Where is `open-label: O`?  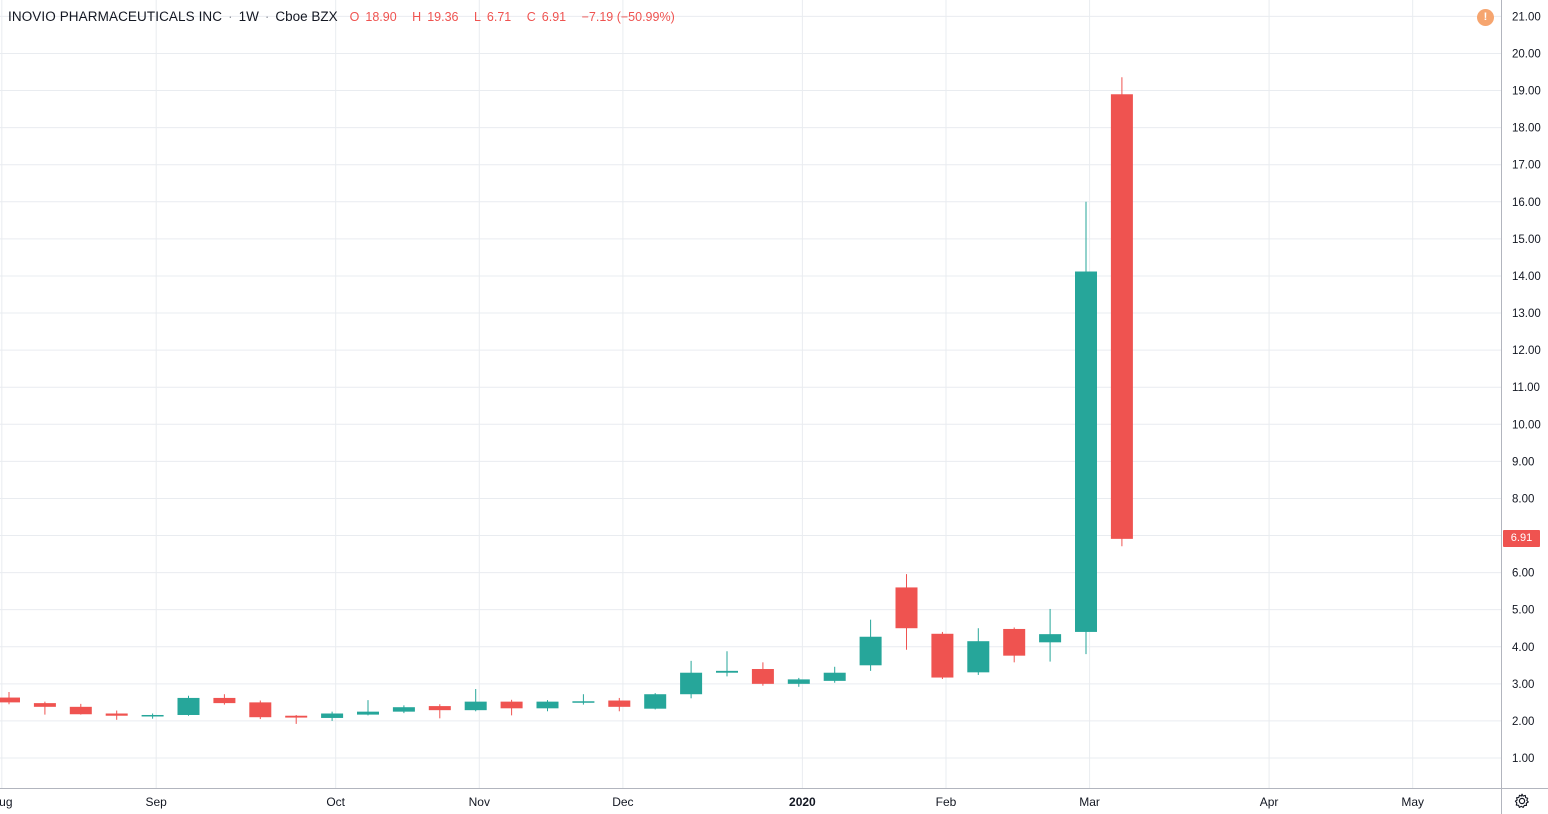
open-label: O is located at coordinates (354, 17).